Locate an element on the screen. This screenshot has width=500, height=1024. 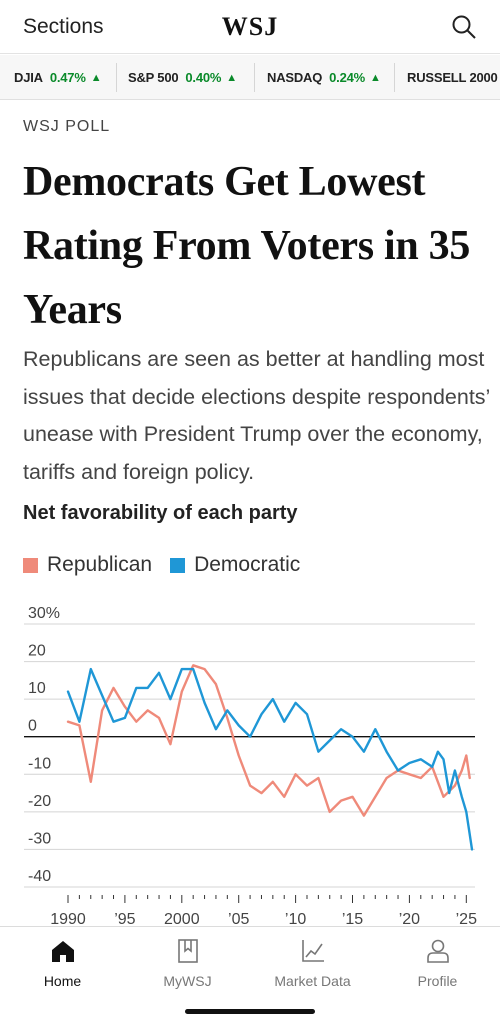
x-tick-label: ’20 is located at coordinates (409, 919).